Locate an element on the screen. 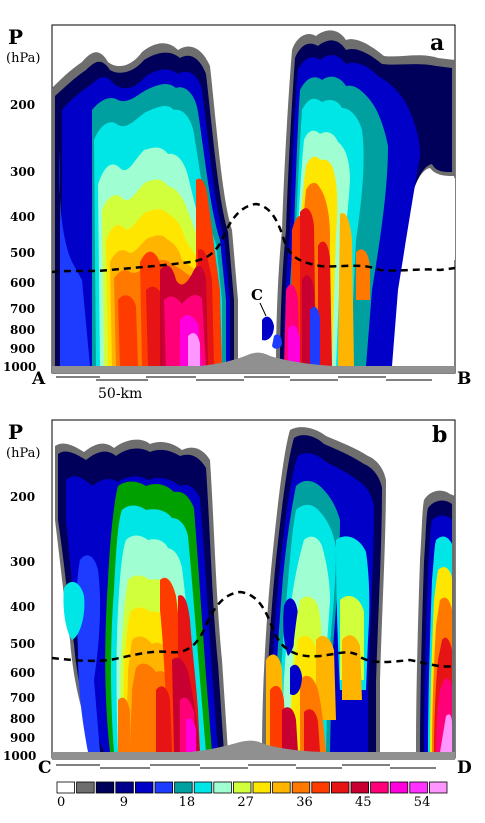 The image size is (485, 823). panel-b-melting-level-line is located at coordinates (253, 629).